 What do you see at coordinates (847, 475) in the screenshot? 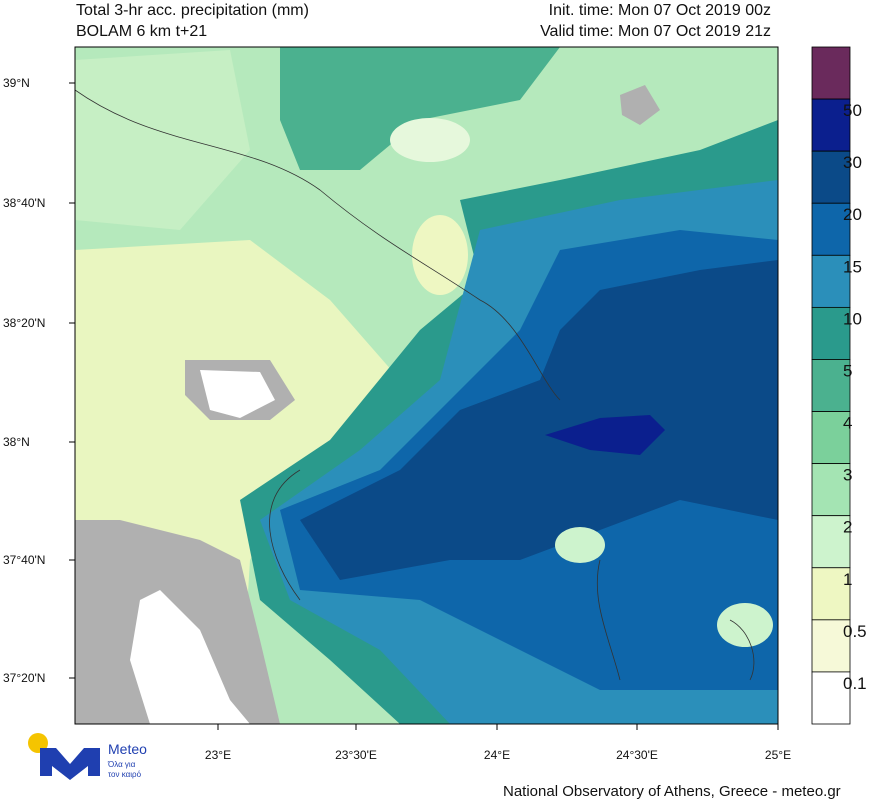
I see `colorbar-label: 3` at bounding box center [847, 475].